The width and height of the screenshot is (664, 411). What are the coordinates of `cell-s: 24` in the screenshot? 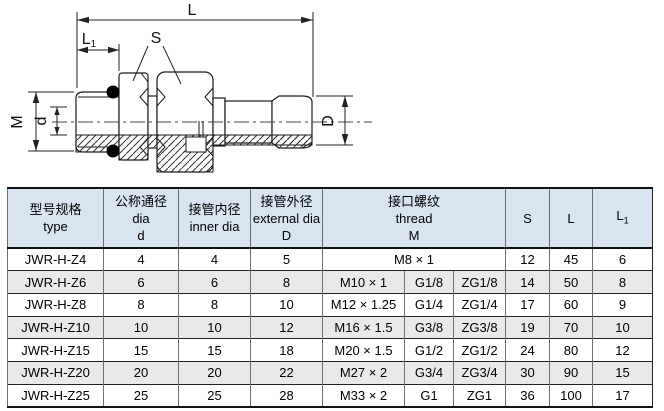 It's located at (527, 350).